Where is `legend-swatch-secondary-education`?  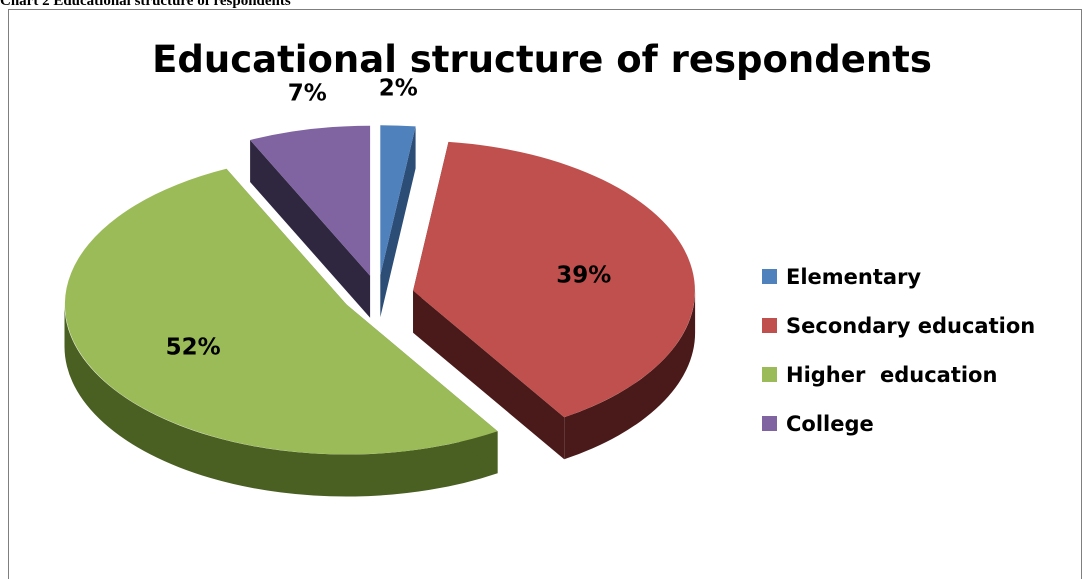
legend-swatch-secondary-education is located at coordinates (769, 325).